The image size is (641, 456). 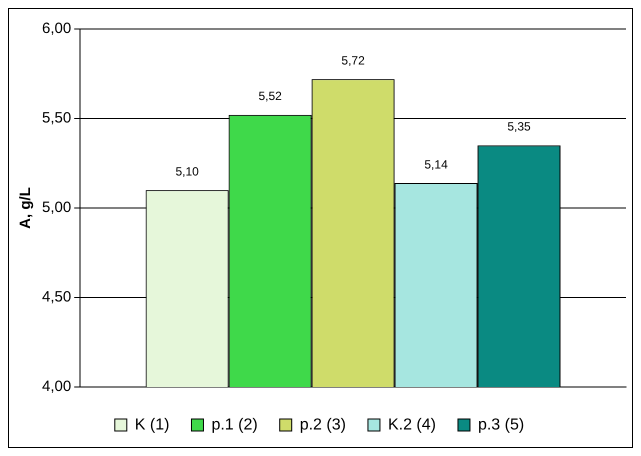 What do you see at coordinates (501, 425) in the screenshot?
I see `legend-label: p.3 (5)` at bounding box center [501, 425].